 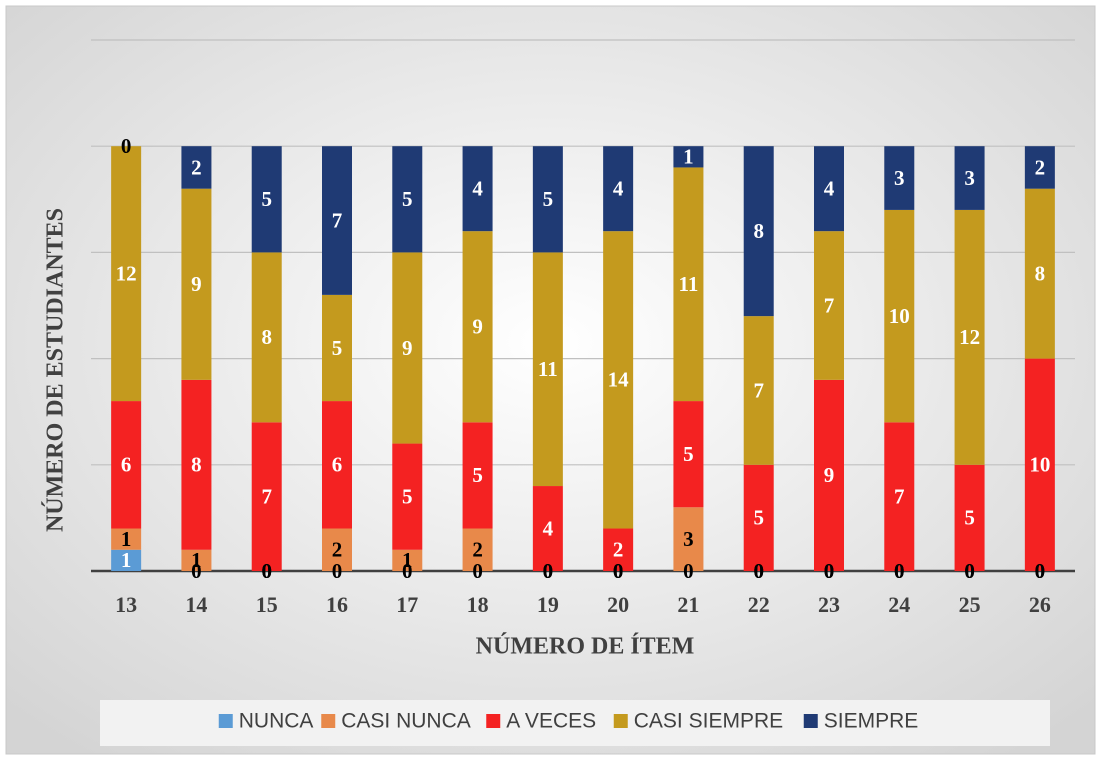 What do you see at coordinates (196, 604) in the screenshot?
I see `x-tick-label: 14` at bounding box center [196, 604].